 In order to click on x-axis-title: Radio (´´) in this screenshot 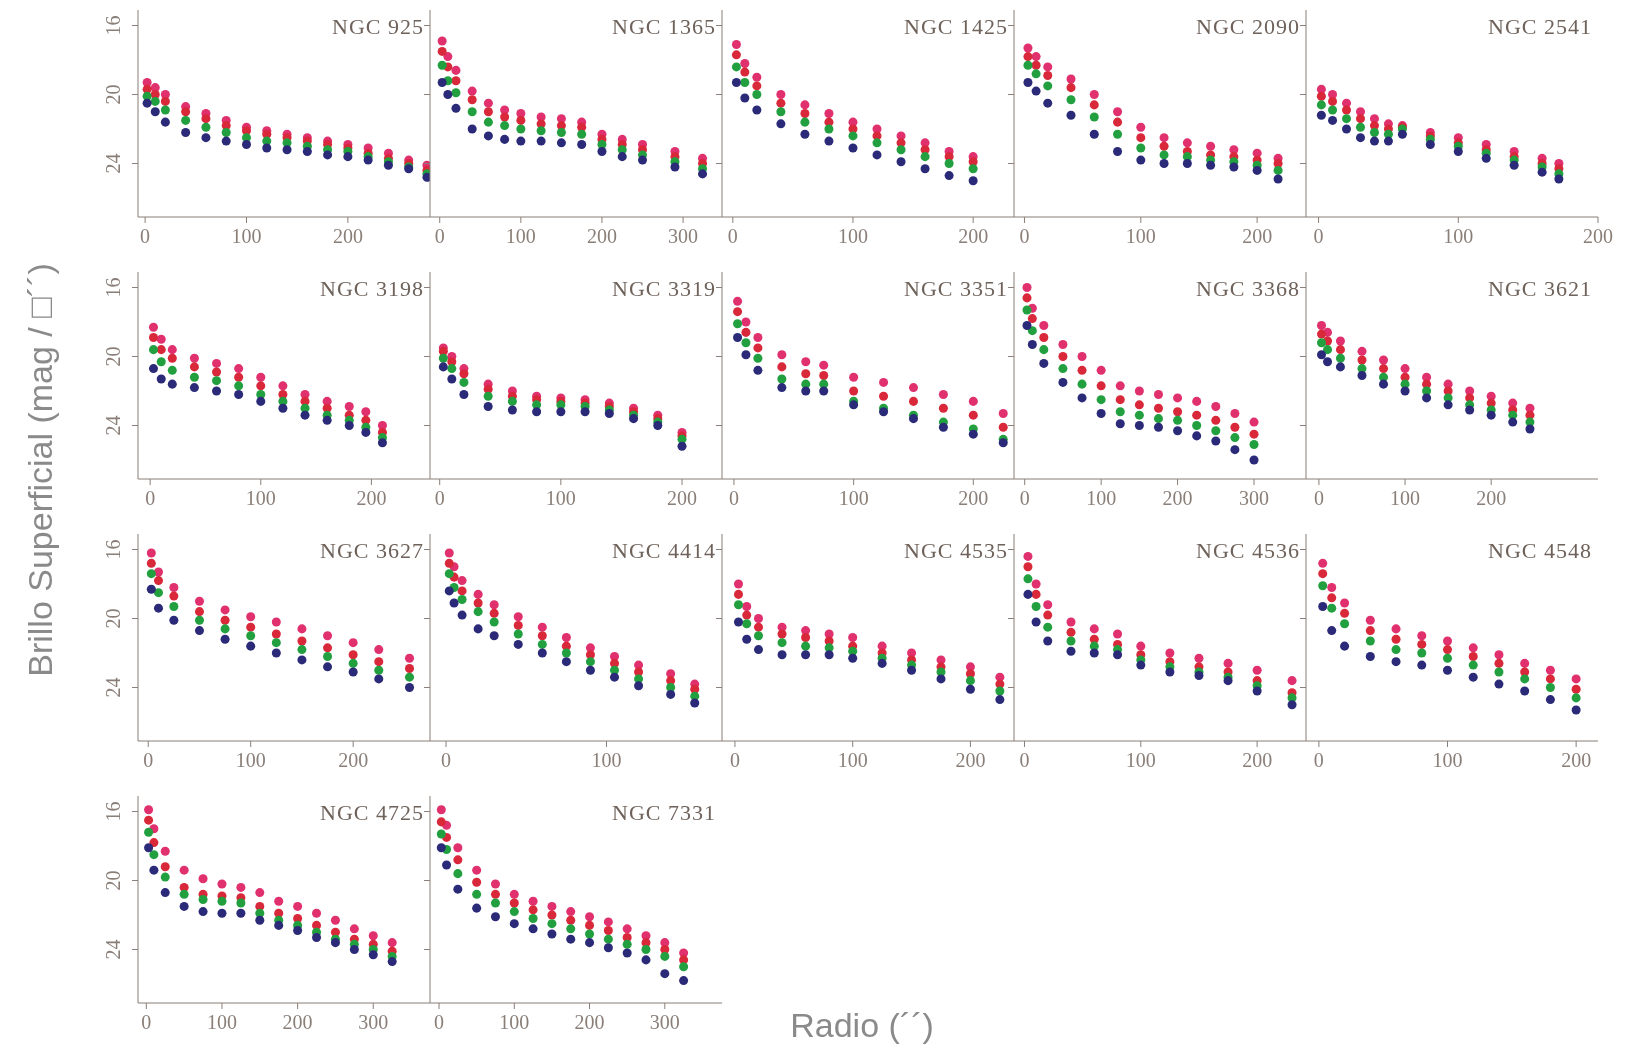, I will do `click(862, 1025)`.